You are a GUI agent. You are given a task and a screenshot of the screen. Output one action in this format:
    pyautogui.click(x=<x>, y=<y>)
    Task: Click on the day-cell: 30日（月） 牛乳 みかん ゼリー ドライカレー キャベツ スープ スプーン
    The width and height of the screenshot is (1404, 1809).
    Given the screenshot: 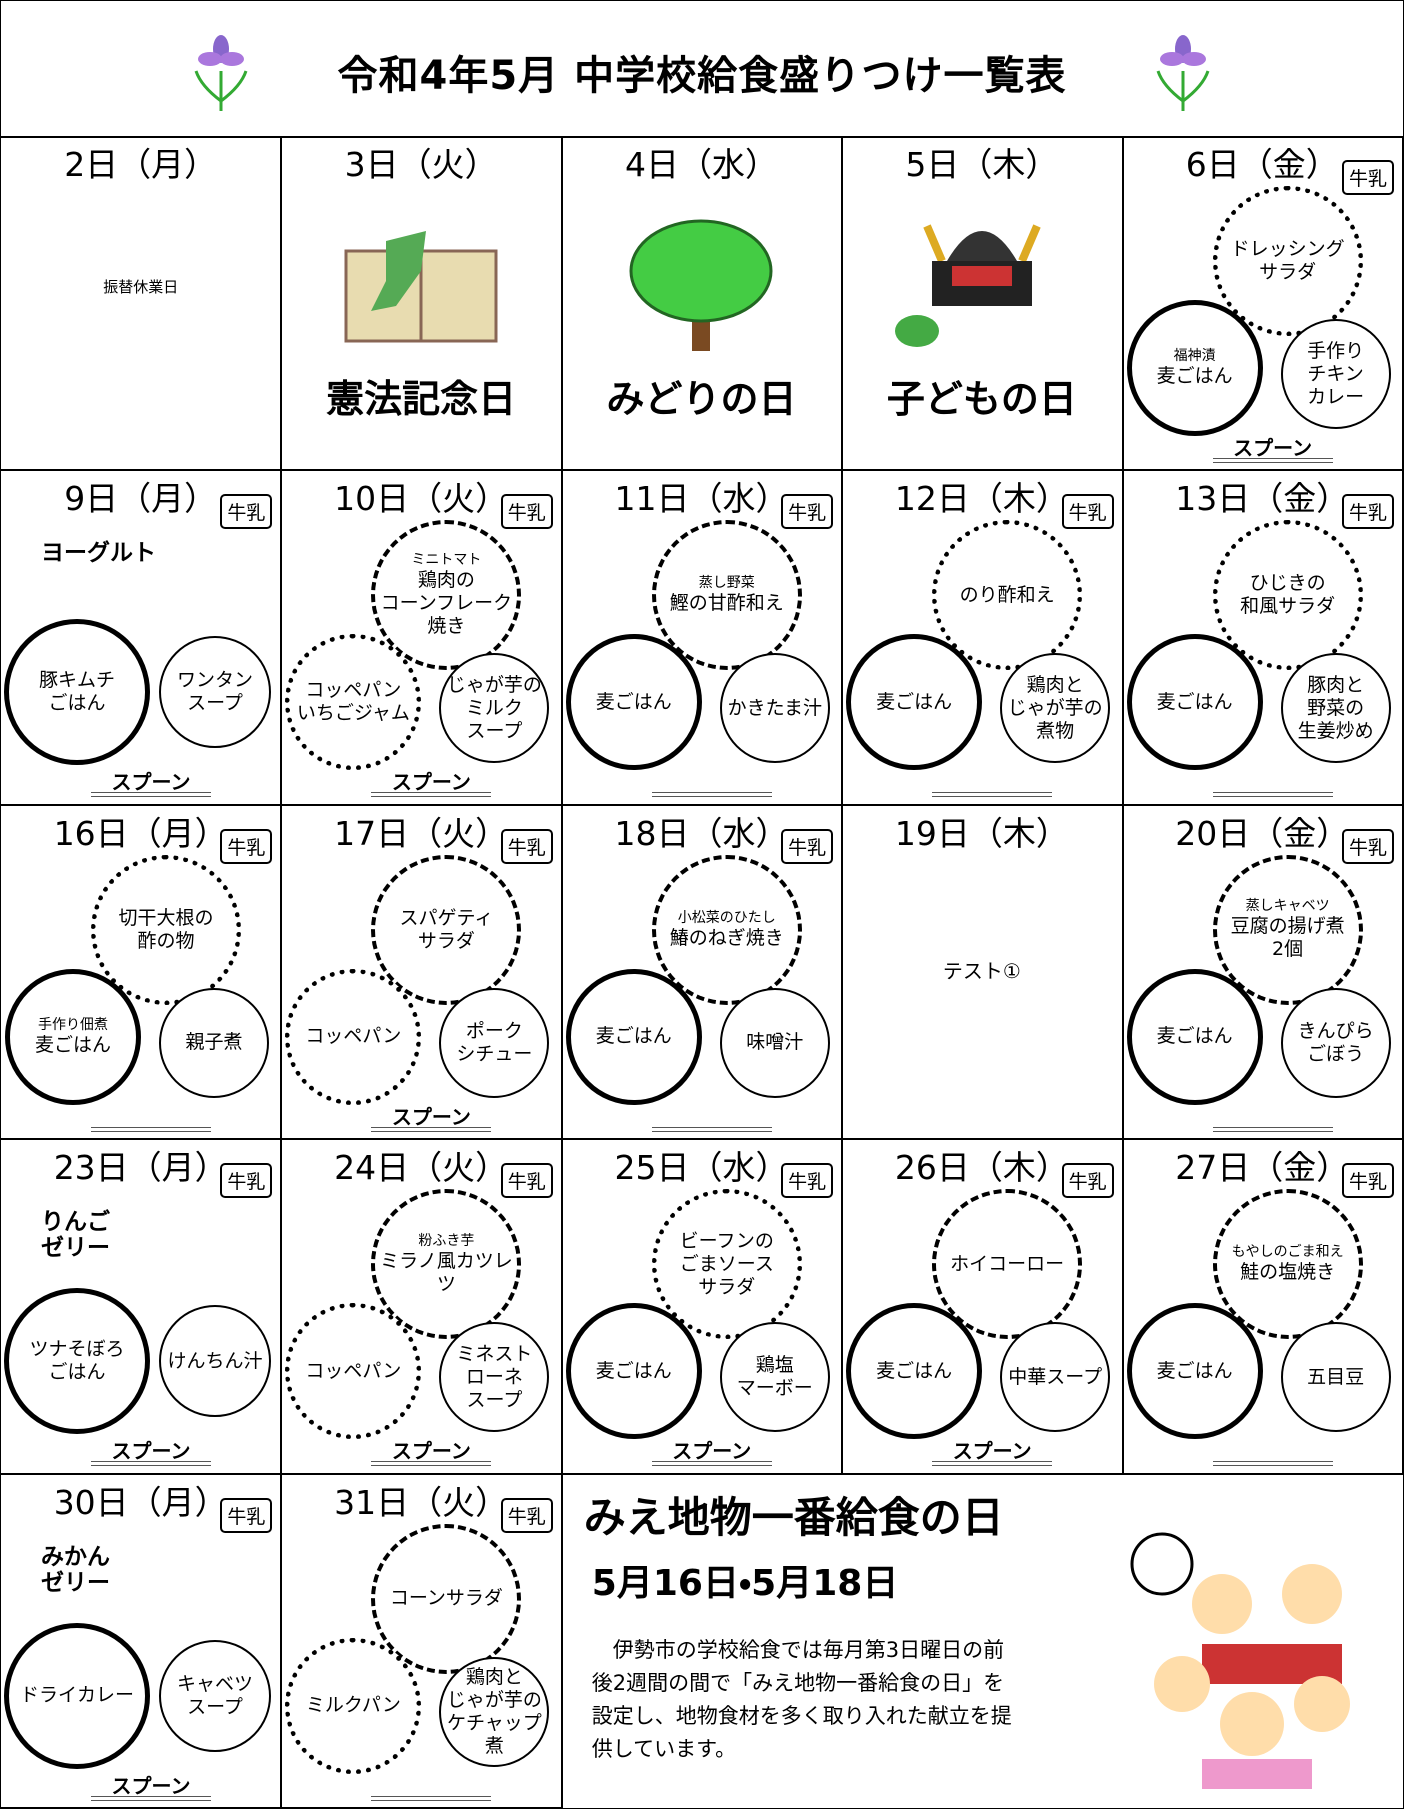 What is the action you would take?
    pyautogui.click(x=142, y=1640)
    